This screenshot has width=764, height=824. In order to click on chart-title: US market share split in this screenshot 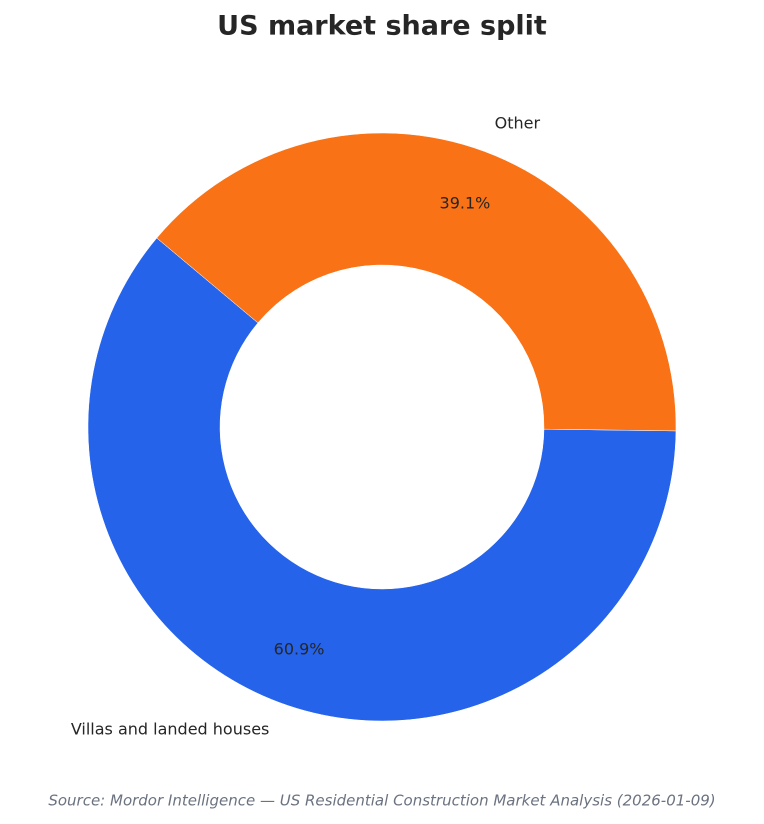, I will do `click(382, 26)`.